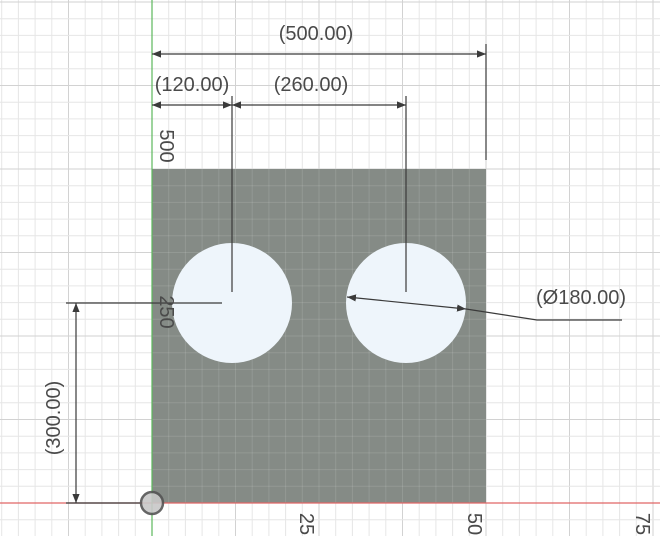 Image resolution: width=660 pixels, height=536 pixels. I want to click on dimension-overall-width: (500.00), so click(319, 91).